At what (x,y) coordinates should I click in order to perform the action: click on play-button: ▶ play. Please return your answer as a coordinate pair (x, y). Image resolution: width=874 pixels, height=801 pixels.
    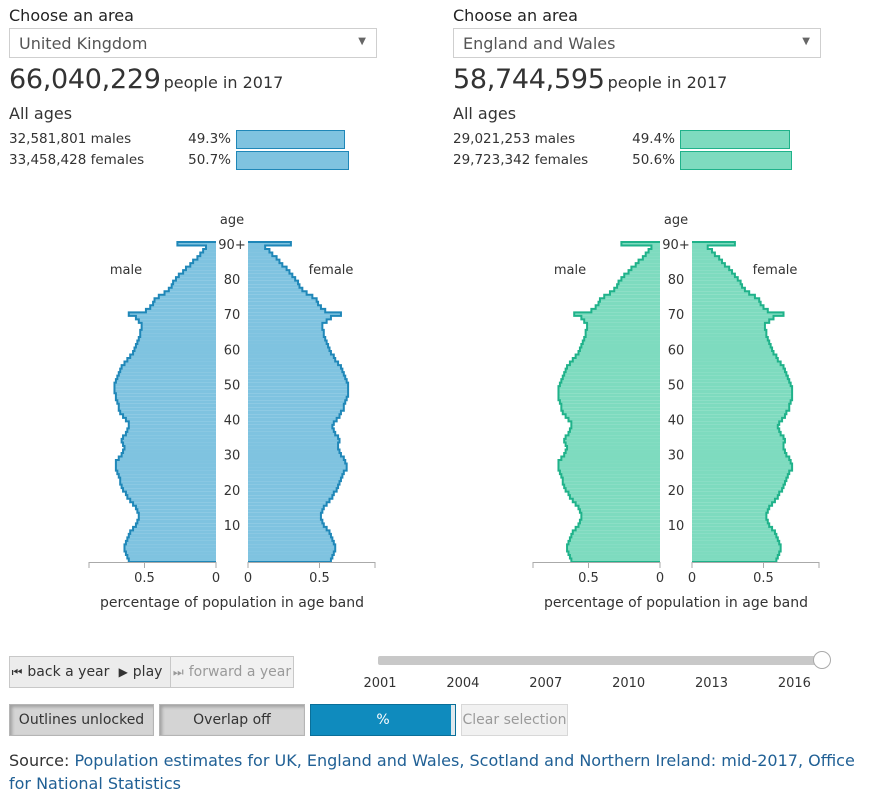
    Looking at the image, I should click on (141, 672).